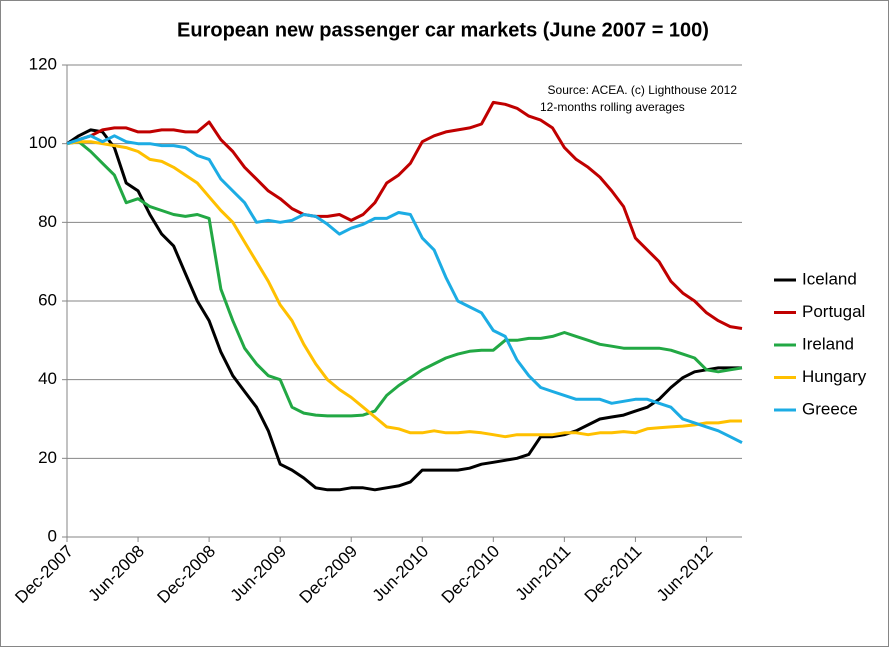 The height and width of the screenshot is (647, 889). Describe the element at coordinates (47, 299) in the screenshot. I see `y-tick-label: 60` at that location.